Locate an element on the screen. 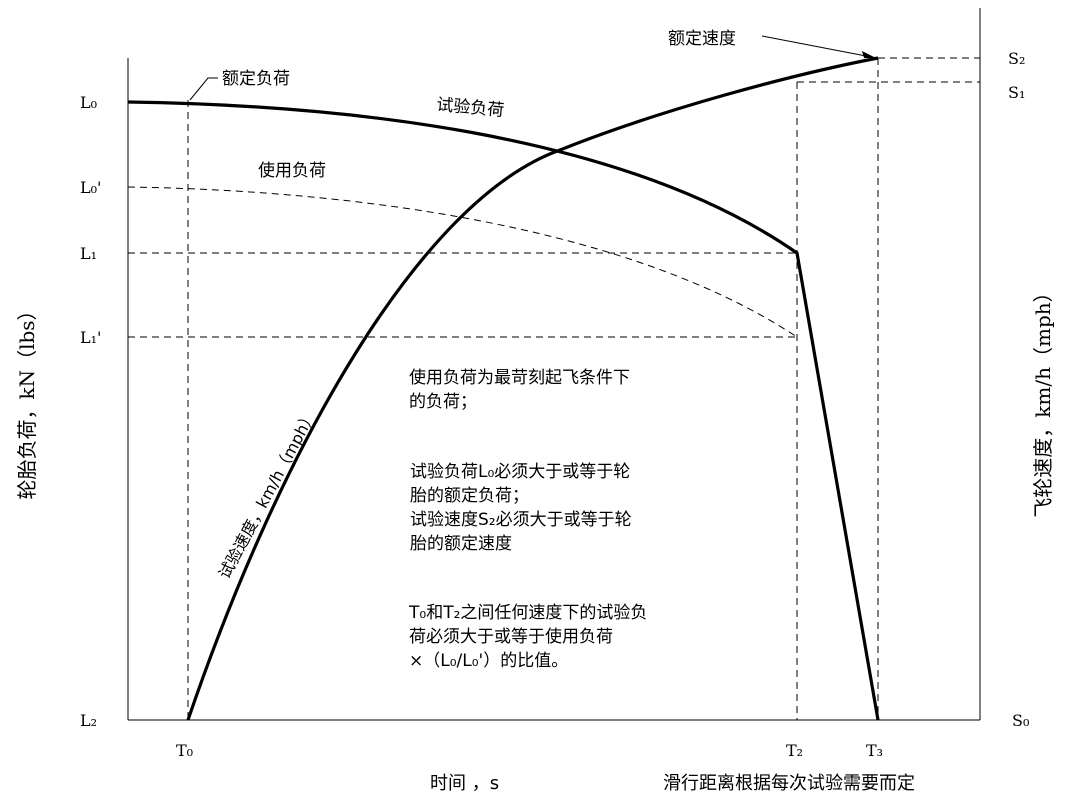 This screenshot has width=1079, height=801. note2-line1: 试验负荷L₀必须大于或等于轮 is located at coordinates (520, 472).